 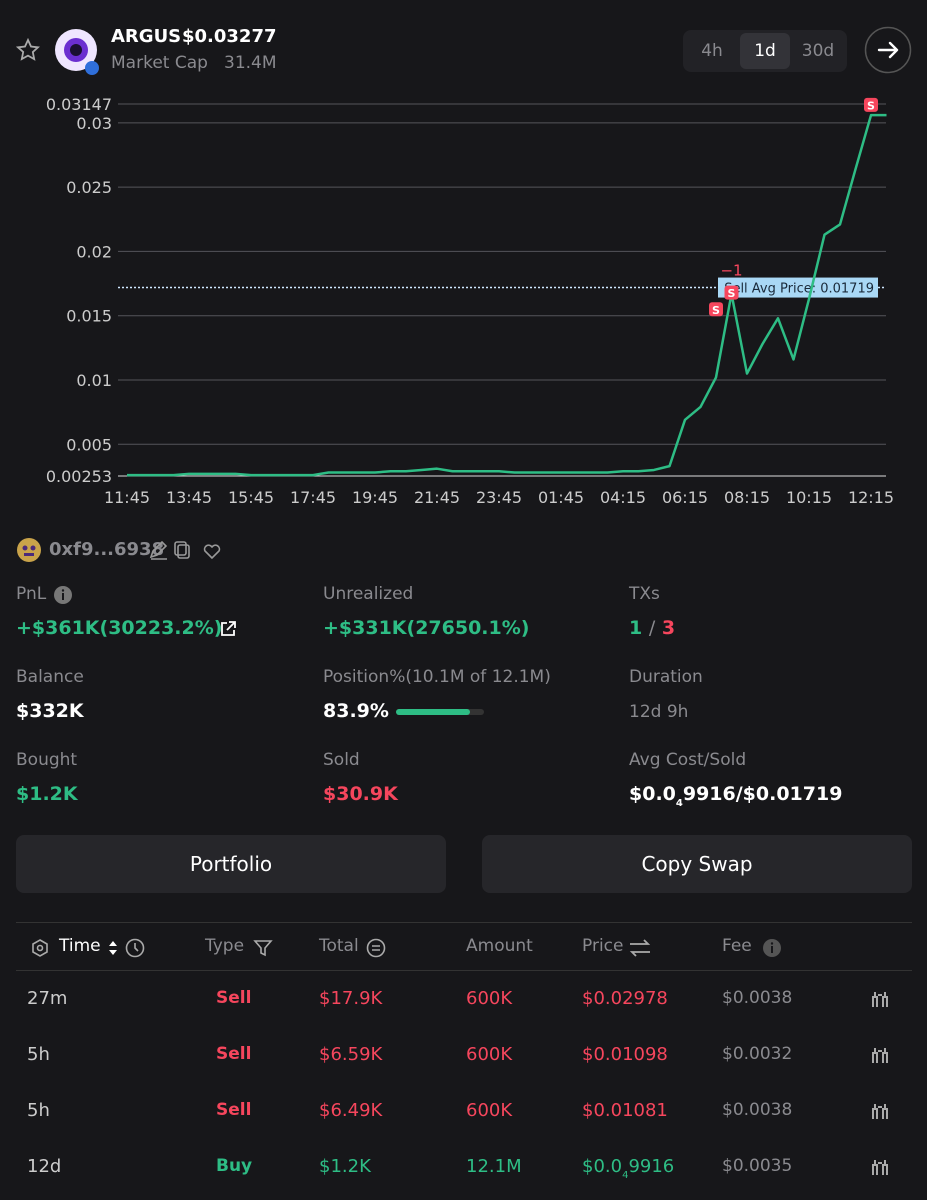 I want to click on stat-label: Sold, so click(x=341, y=760).